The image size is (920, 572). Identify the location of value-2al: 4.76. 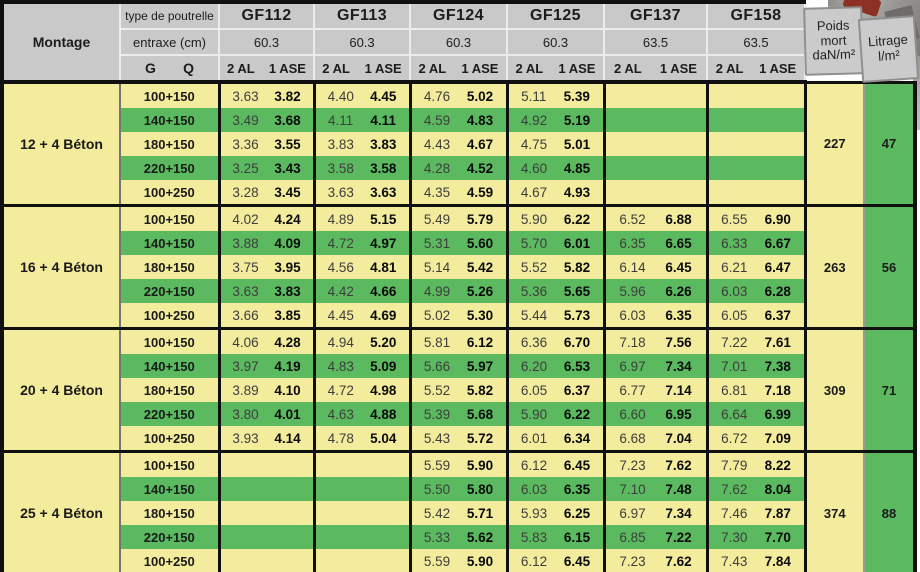
(437, 96).